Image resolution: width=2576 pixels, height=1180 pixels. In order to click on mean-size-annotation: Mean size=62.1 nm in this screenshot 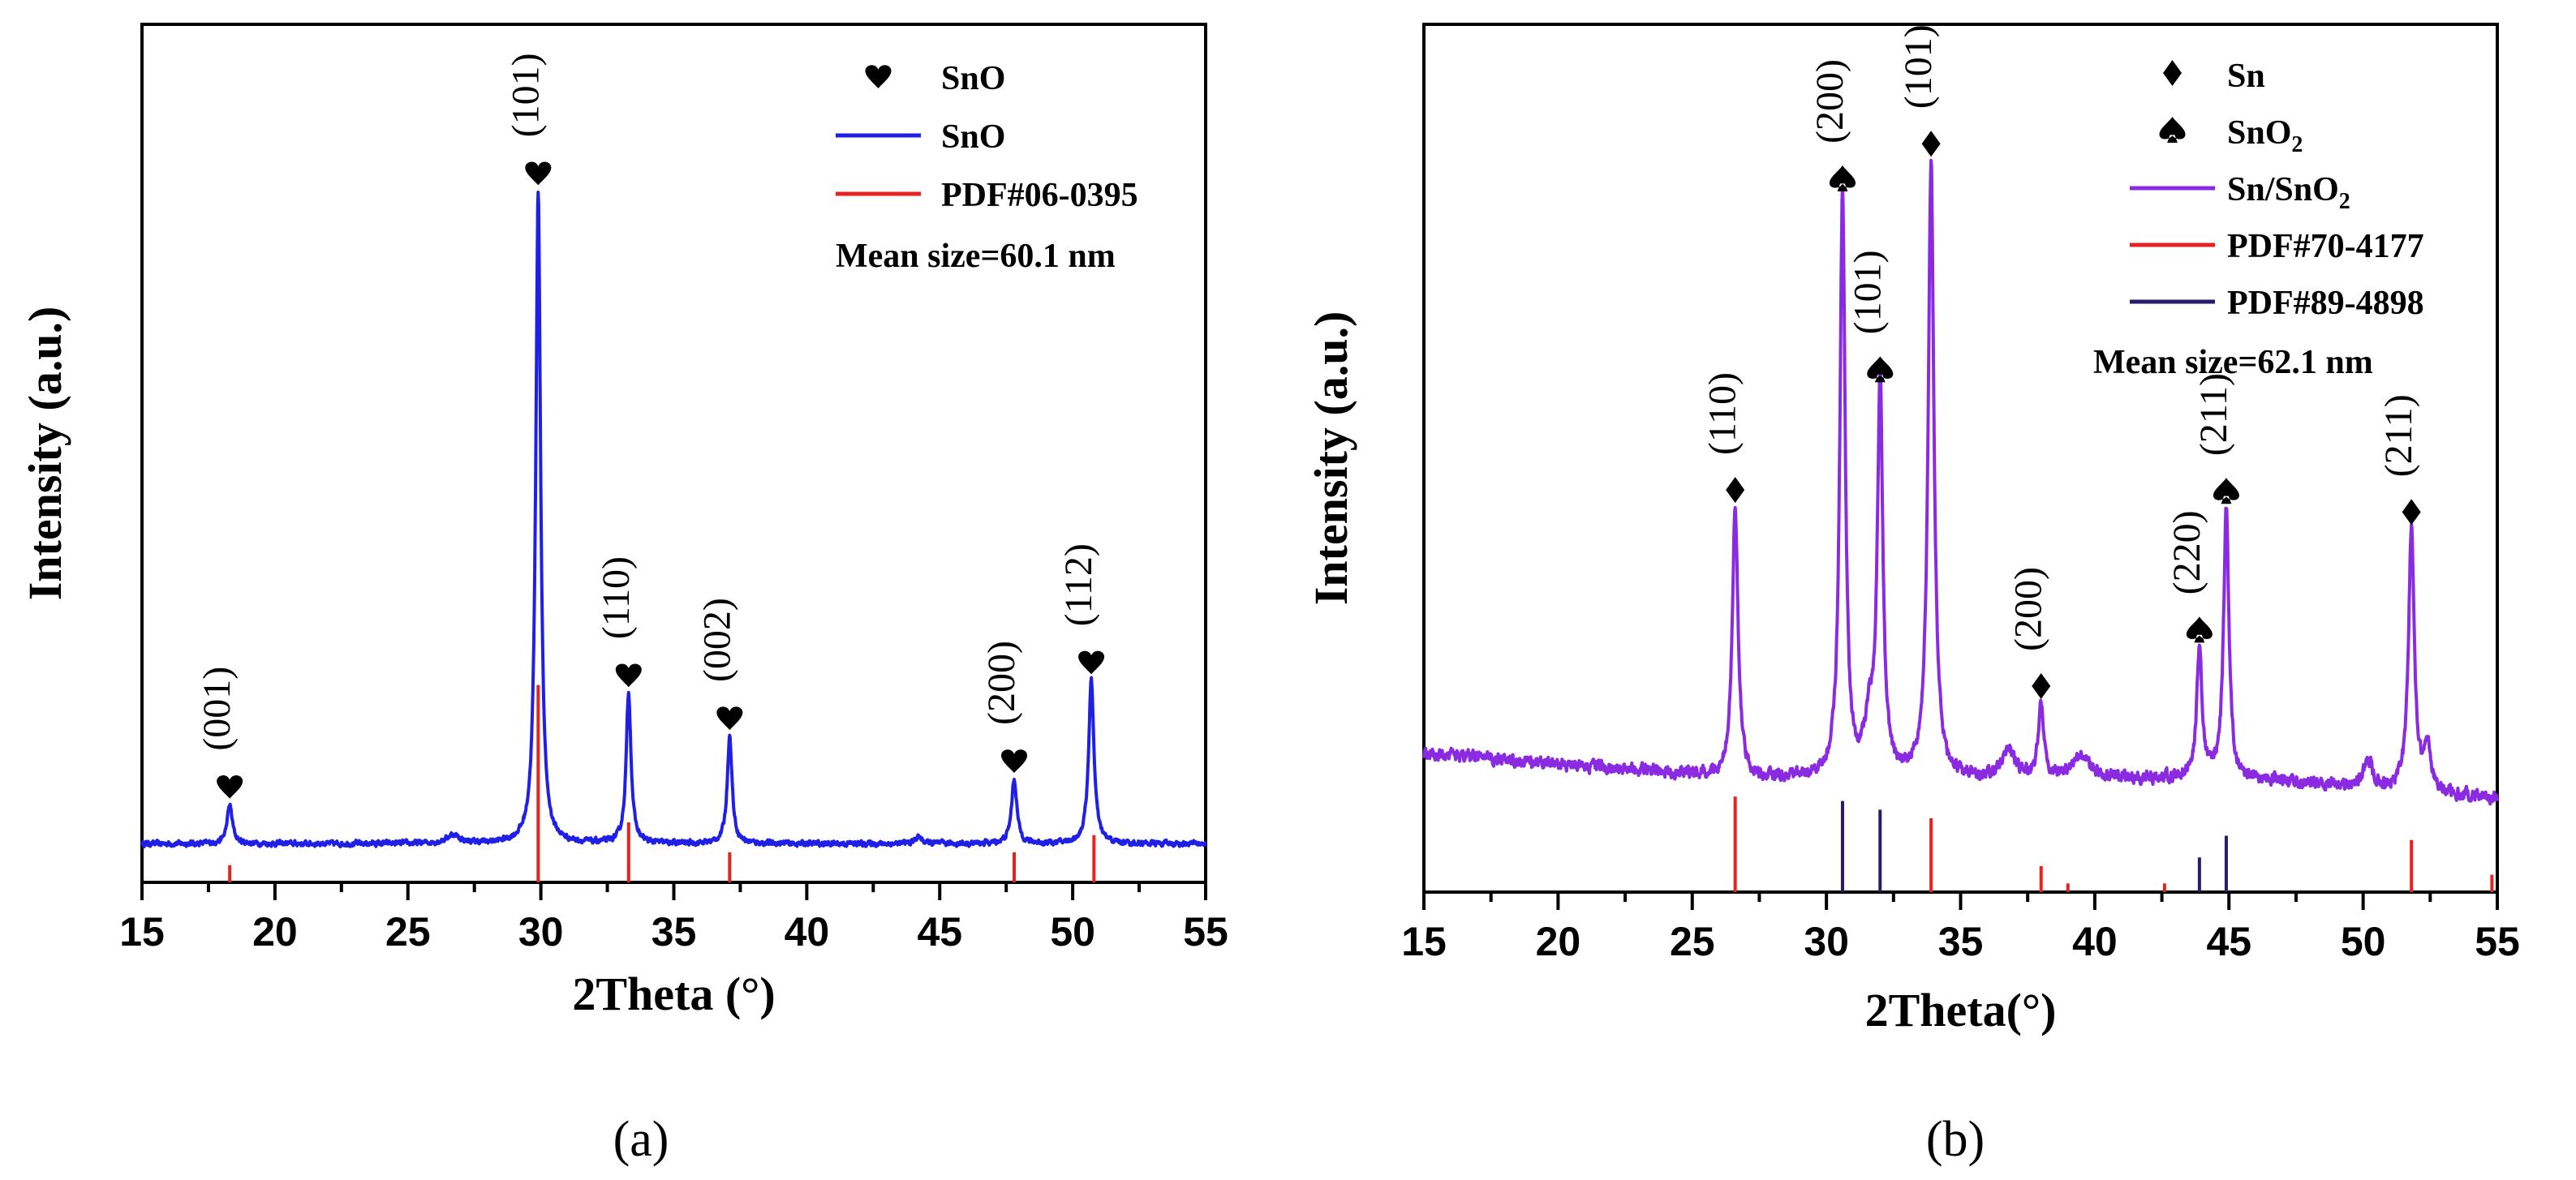, I will do `click(2233, 362)`.